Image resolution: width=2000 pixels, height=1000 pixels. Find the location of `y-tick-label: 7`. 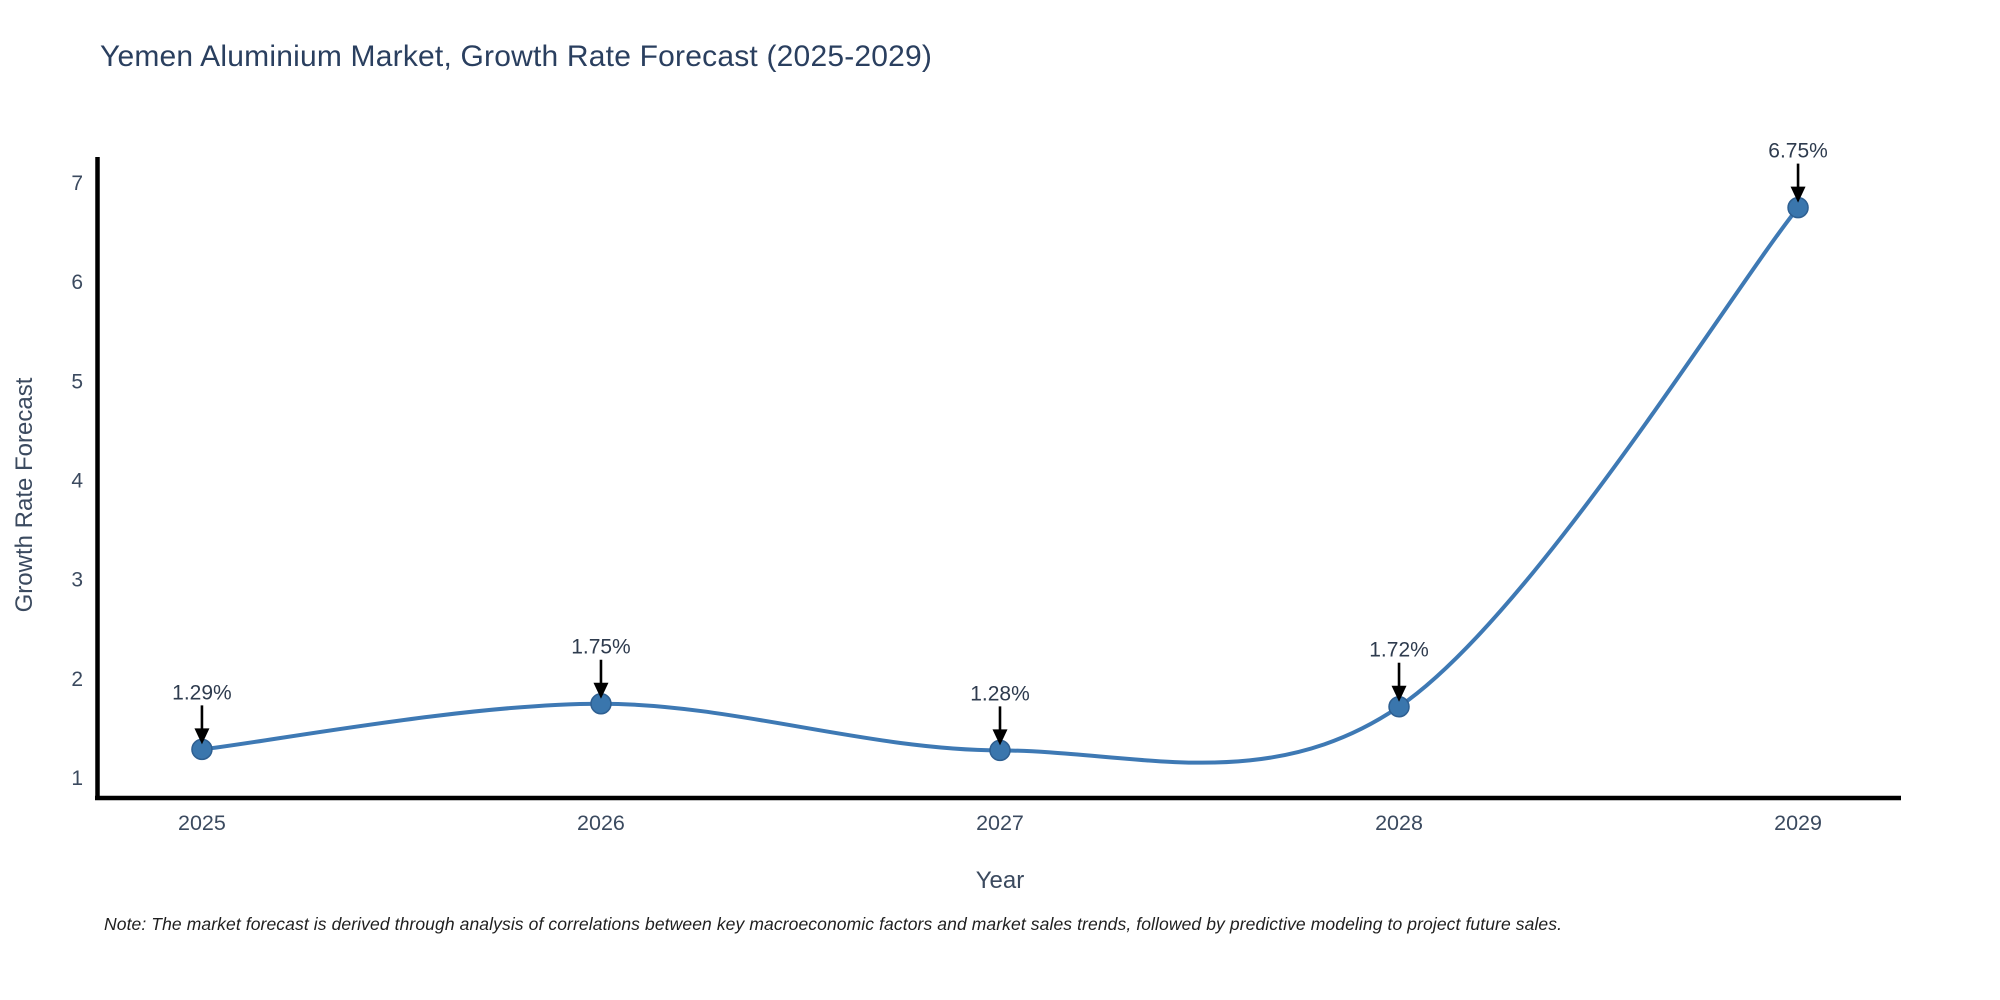

y-tick-label: 7 is located at coordinates (77, 183).